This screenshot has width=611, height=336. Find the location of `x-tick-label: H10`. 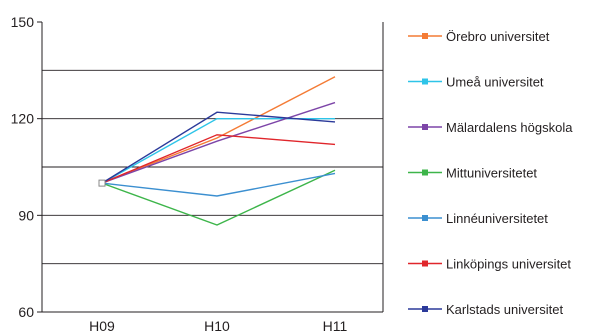

x-tick-label: H10 is located at coordinates (217, 326).